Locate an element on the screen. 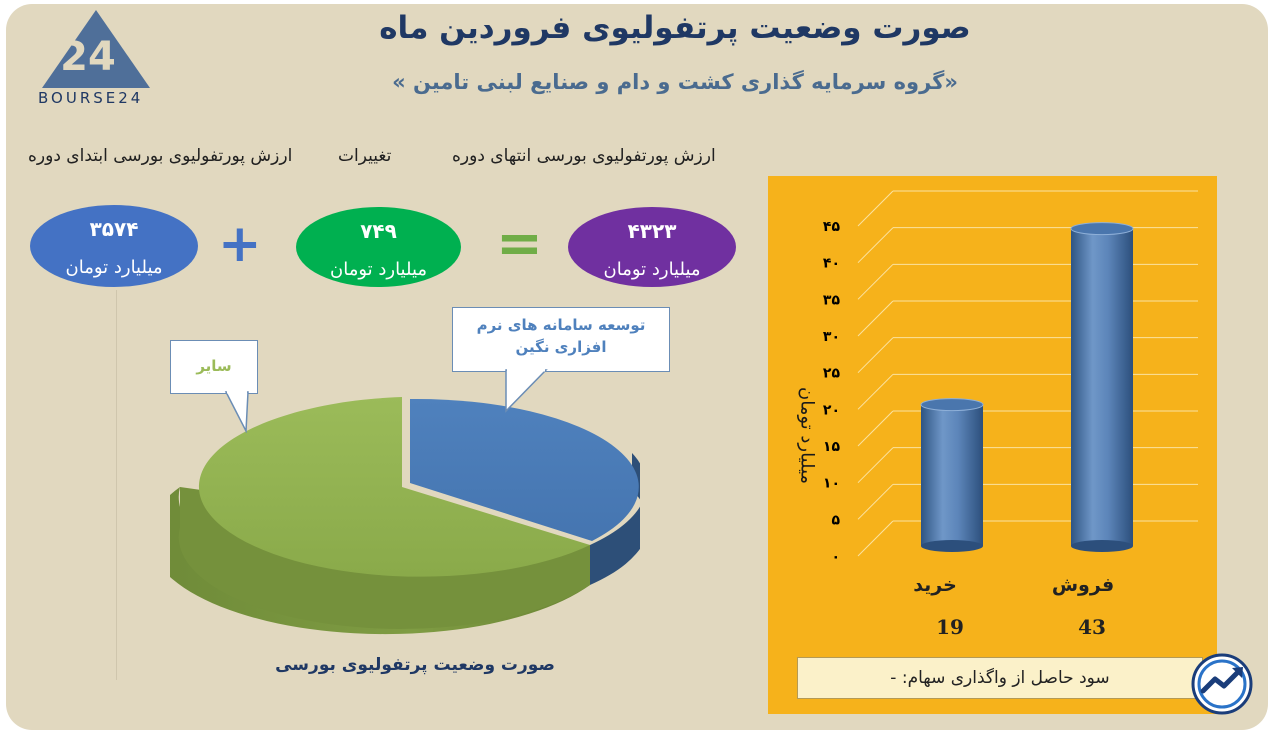 This screenshot has width=1272, height=734. callout-software: توسعه سامانه های نرم افزاری نگین is located at coordinates (561, 339).